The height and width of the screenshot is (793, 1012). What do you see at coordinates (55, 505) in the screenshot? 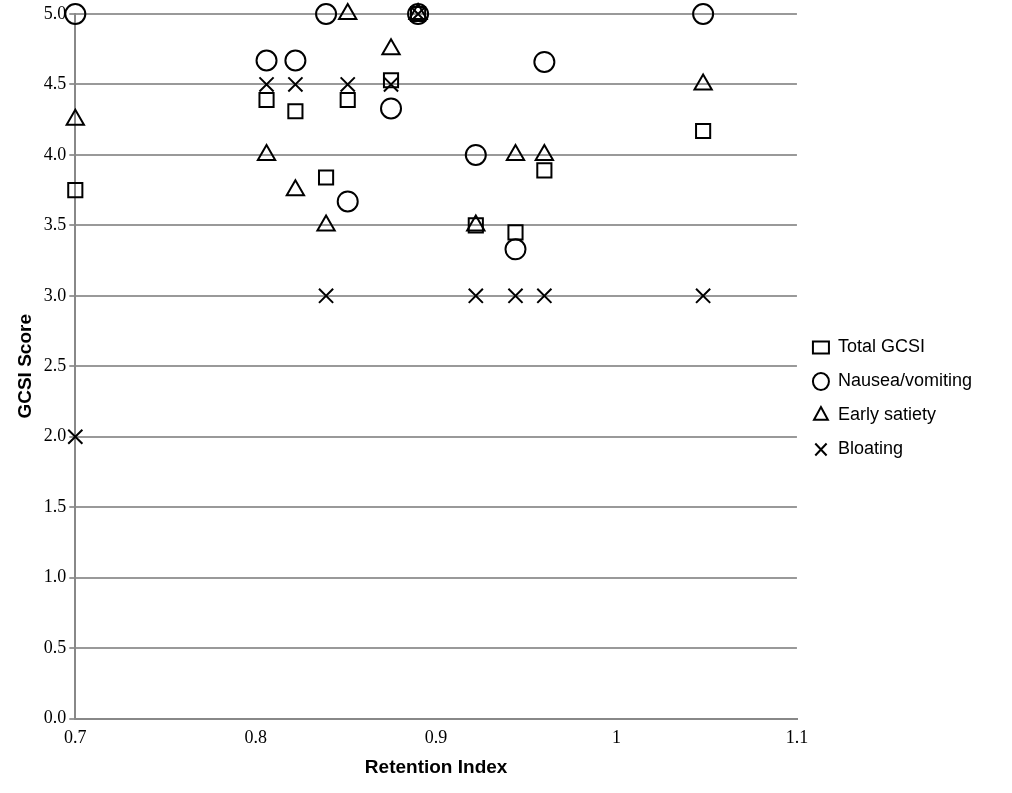
I see `y-tick-label: 1.5` at bounding box center [55, 505].